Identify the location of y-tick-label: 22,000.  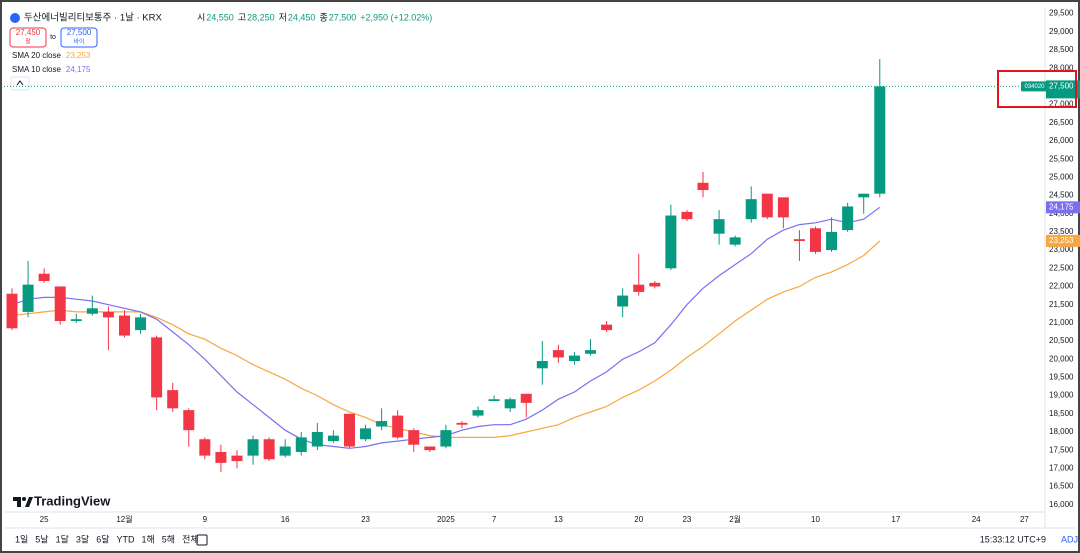
(1061, 286).